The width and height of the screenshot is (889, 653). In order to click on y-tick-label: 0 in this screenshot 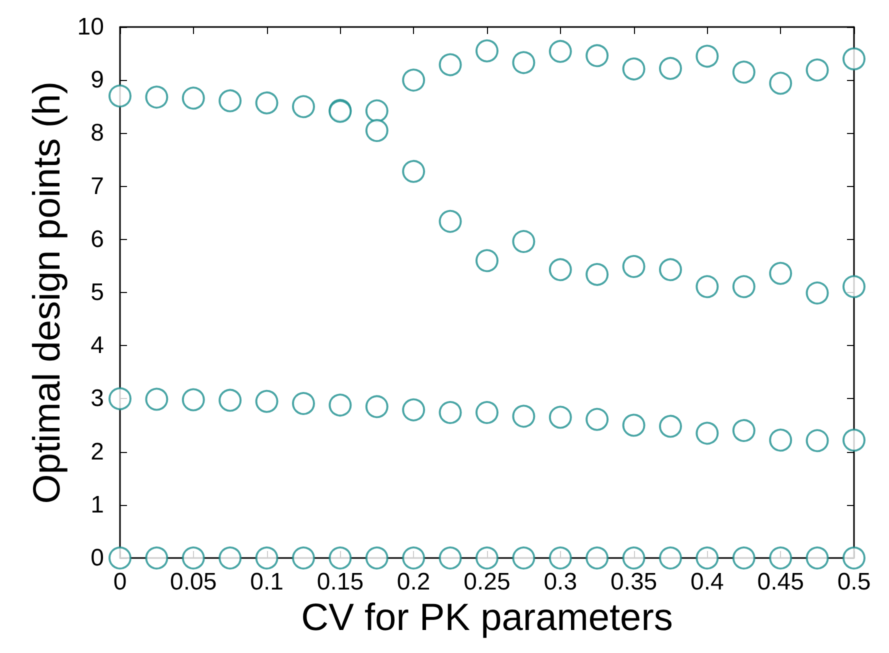, I will do `click(97, 558)`.